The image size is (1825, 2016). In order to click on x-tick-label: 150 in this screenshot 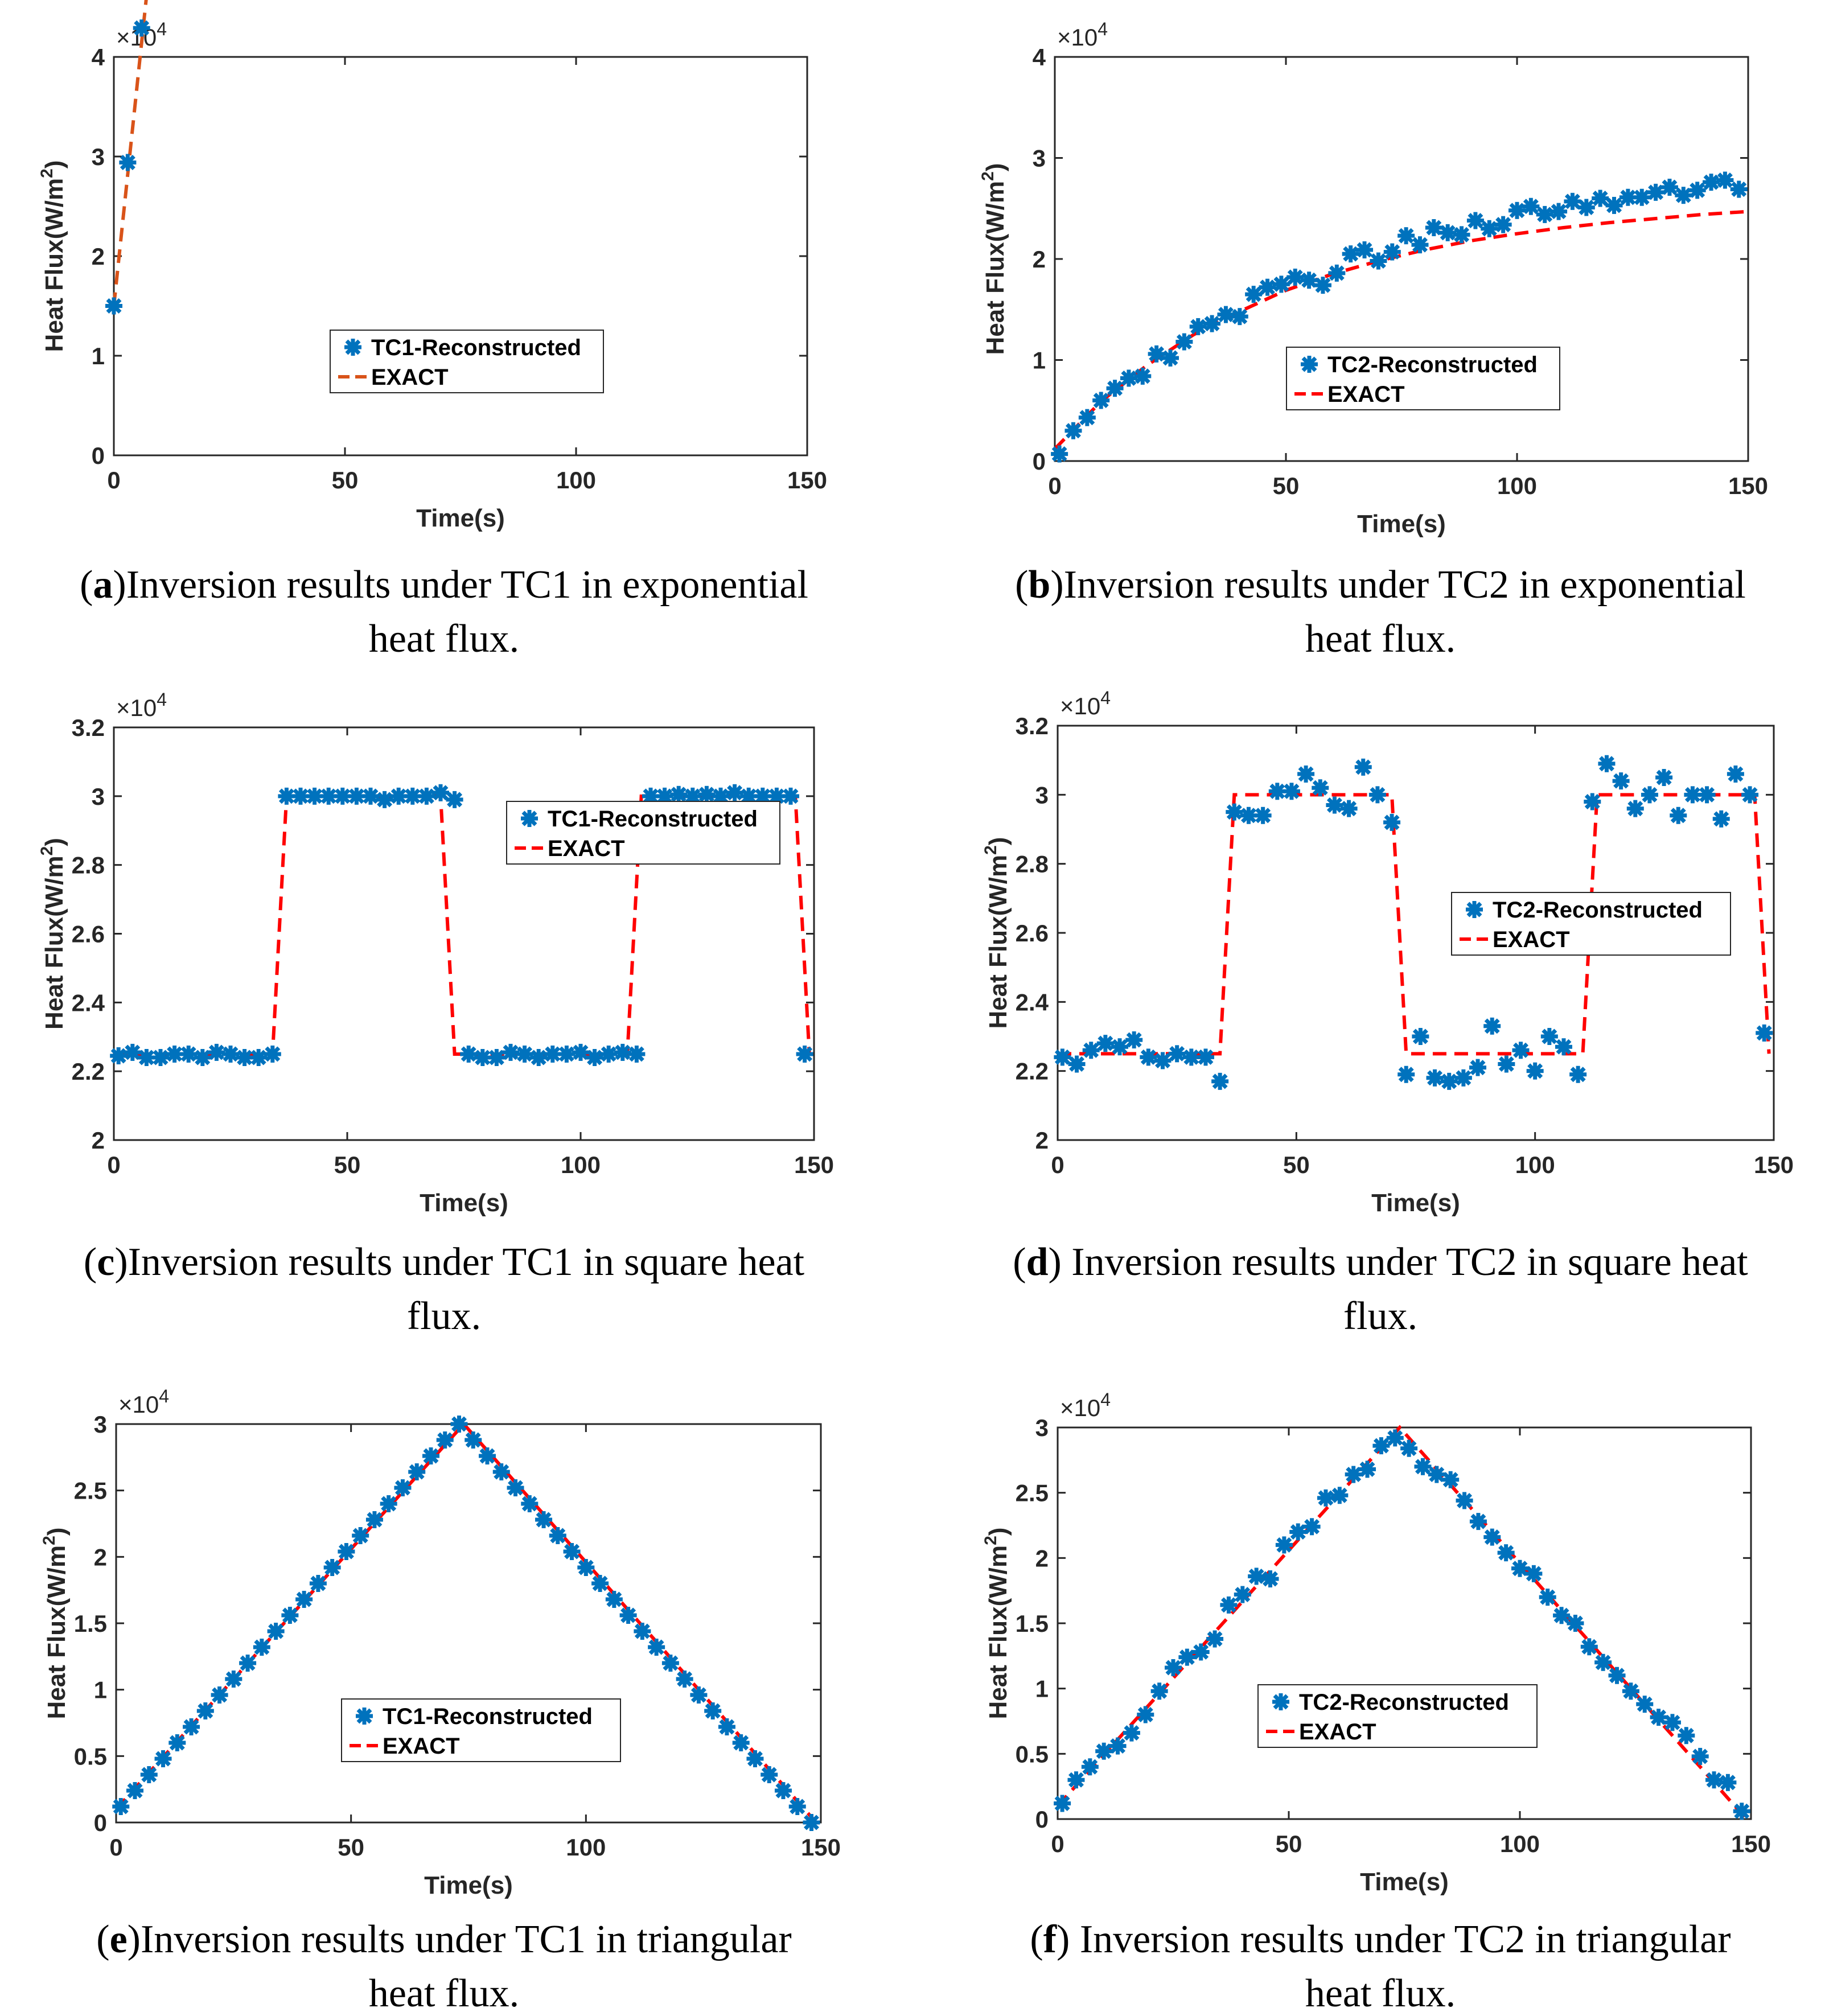, I will do `click(821, 1847)`.